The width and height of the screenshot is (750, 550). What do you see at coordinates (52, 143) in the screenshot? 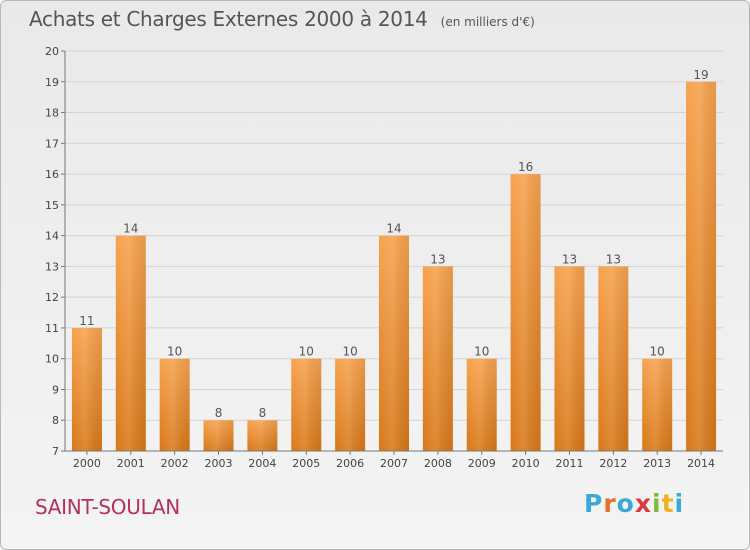
I see `y-tick-label: 17` at bounding box center [52, 143].